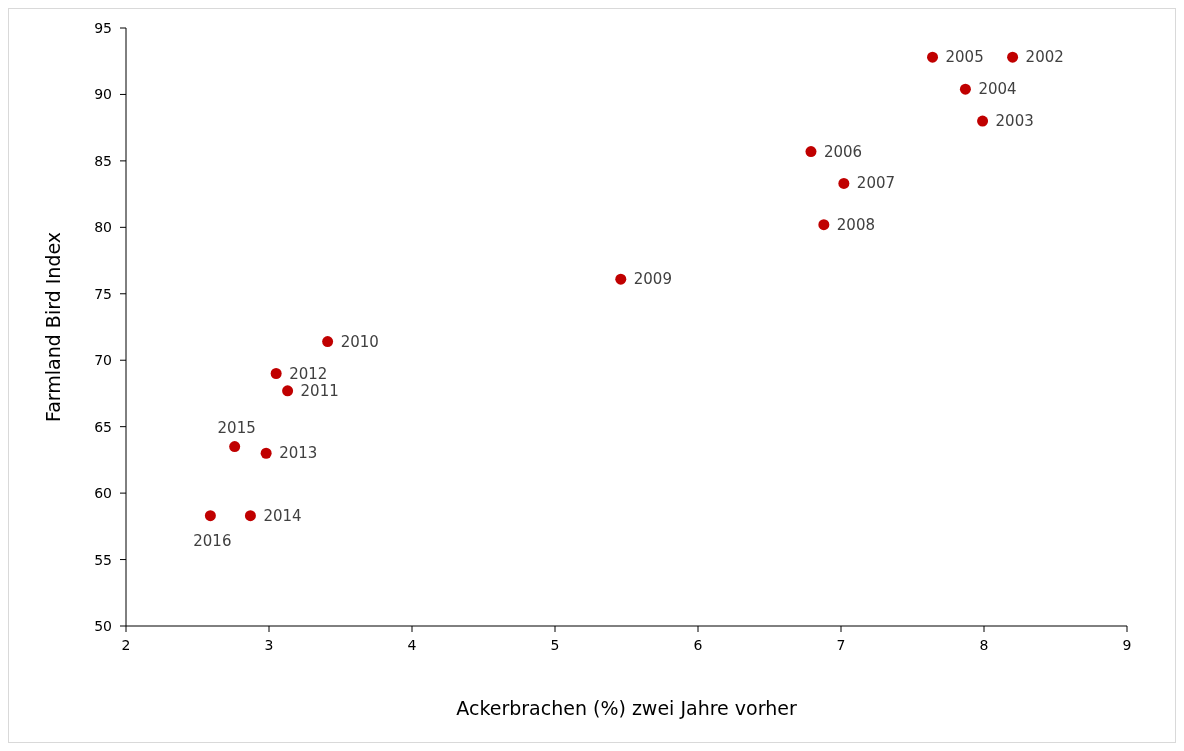 This screenshot has height=751, width=1184. Describe the element at coordinates (103, 626) in the screenshot. I see `y-tick-label: 50` at that location.